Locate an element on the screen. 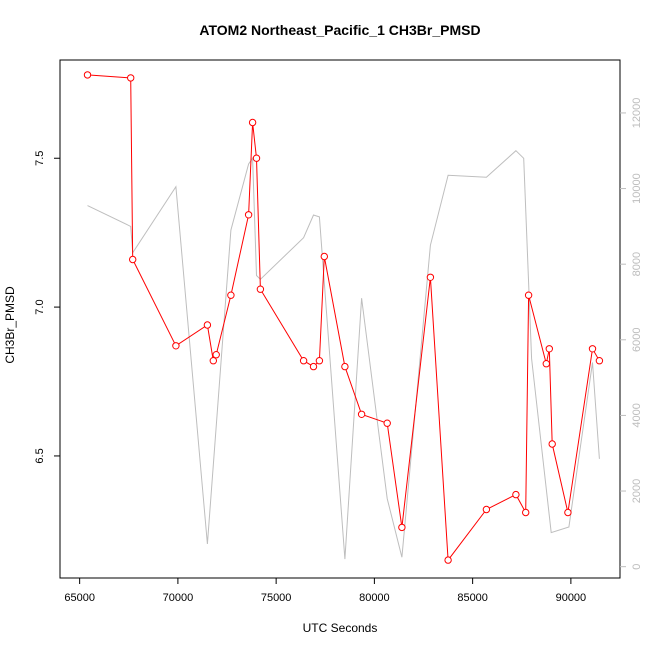  x-axis-label: UTC Seconds is located at coordinates (340, 628).